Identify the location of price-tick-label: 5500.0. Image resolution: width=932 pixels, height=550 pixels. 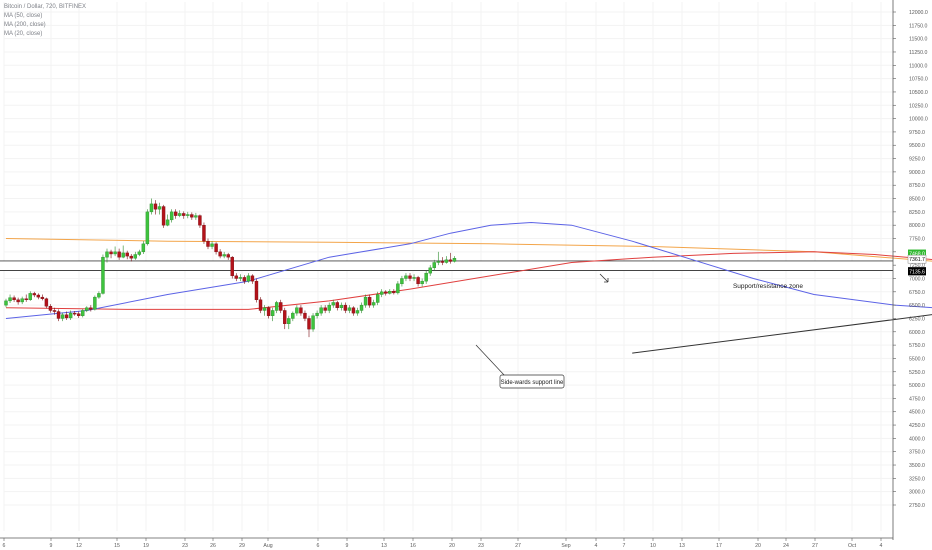
(917, 359).